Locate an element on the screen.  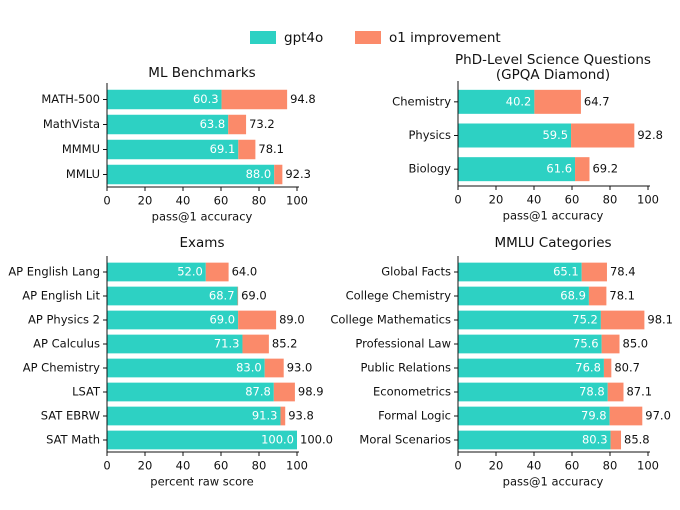
chart-title: (GPQA Diamond) is located at coordinates (553, 75).